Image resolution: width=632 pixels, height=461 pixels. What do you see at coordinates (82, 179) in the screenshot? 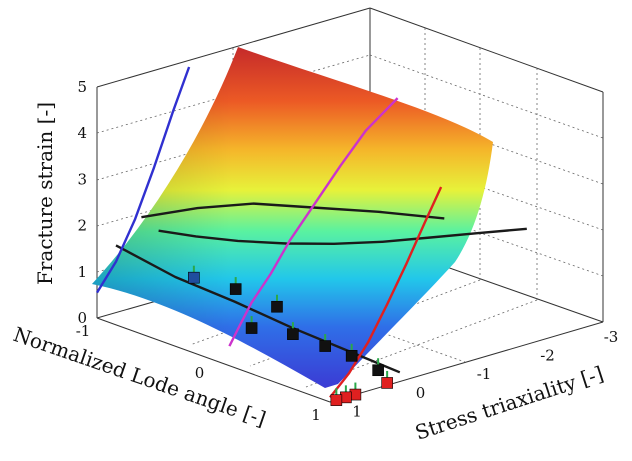
I see `z-tick-label: 3` at bounding box center [82, 179].